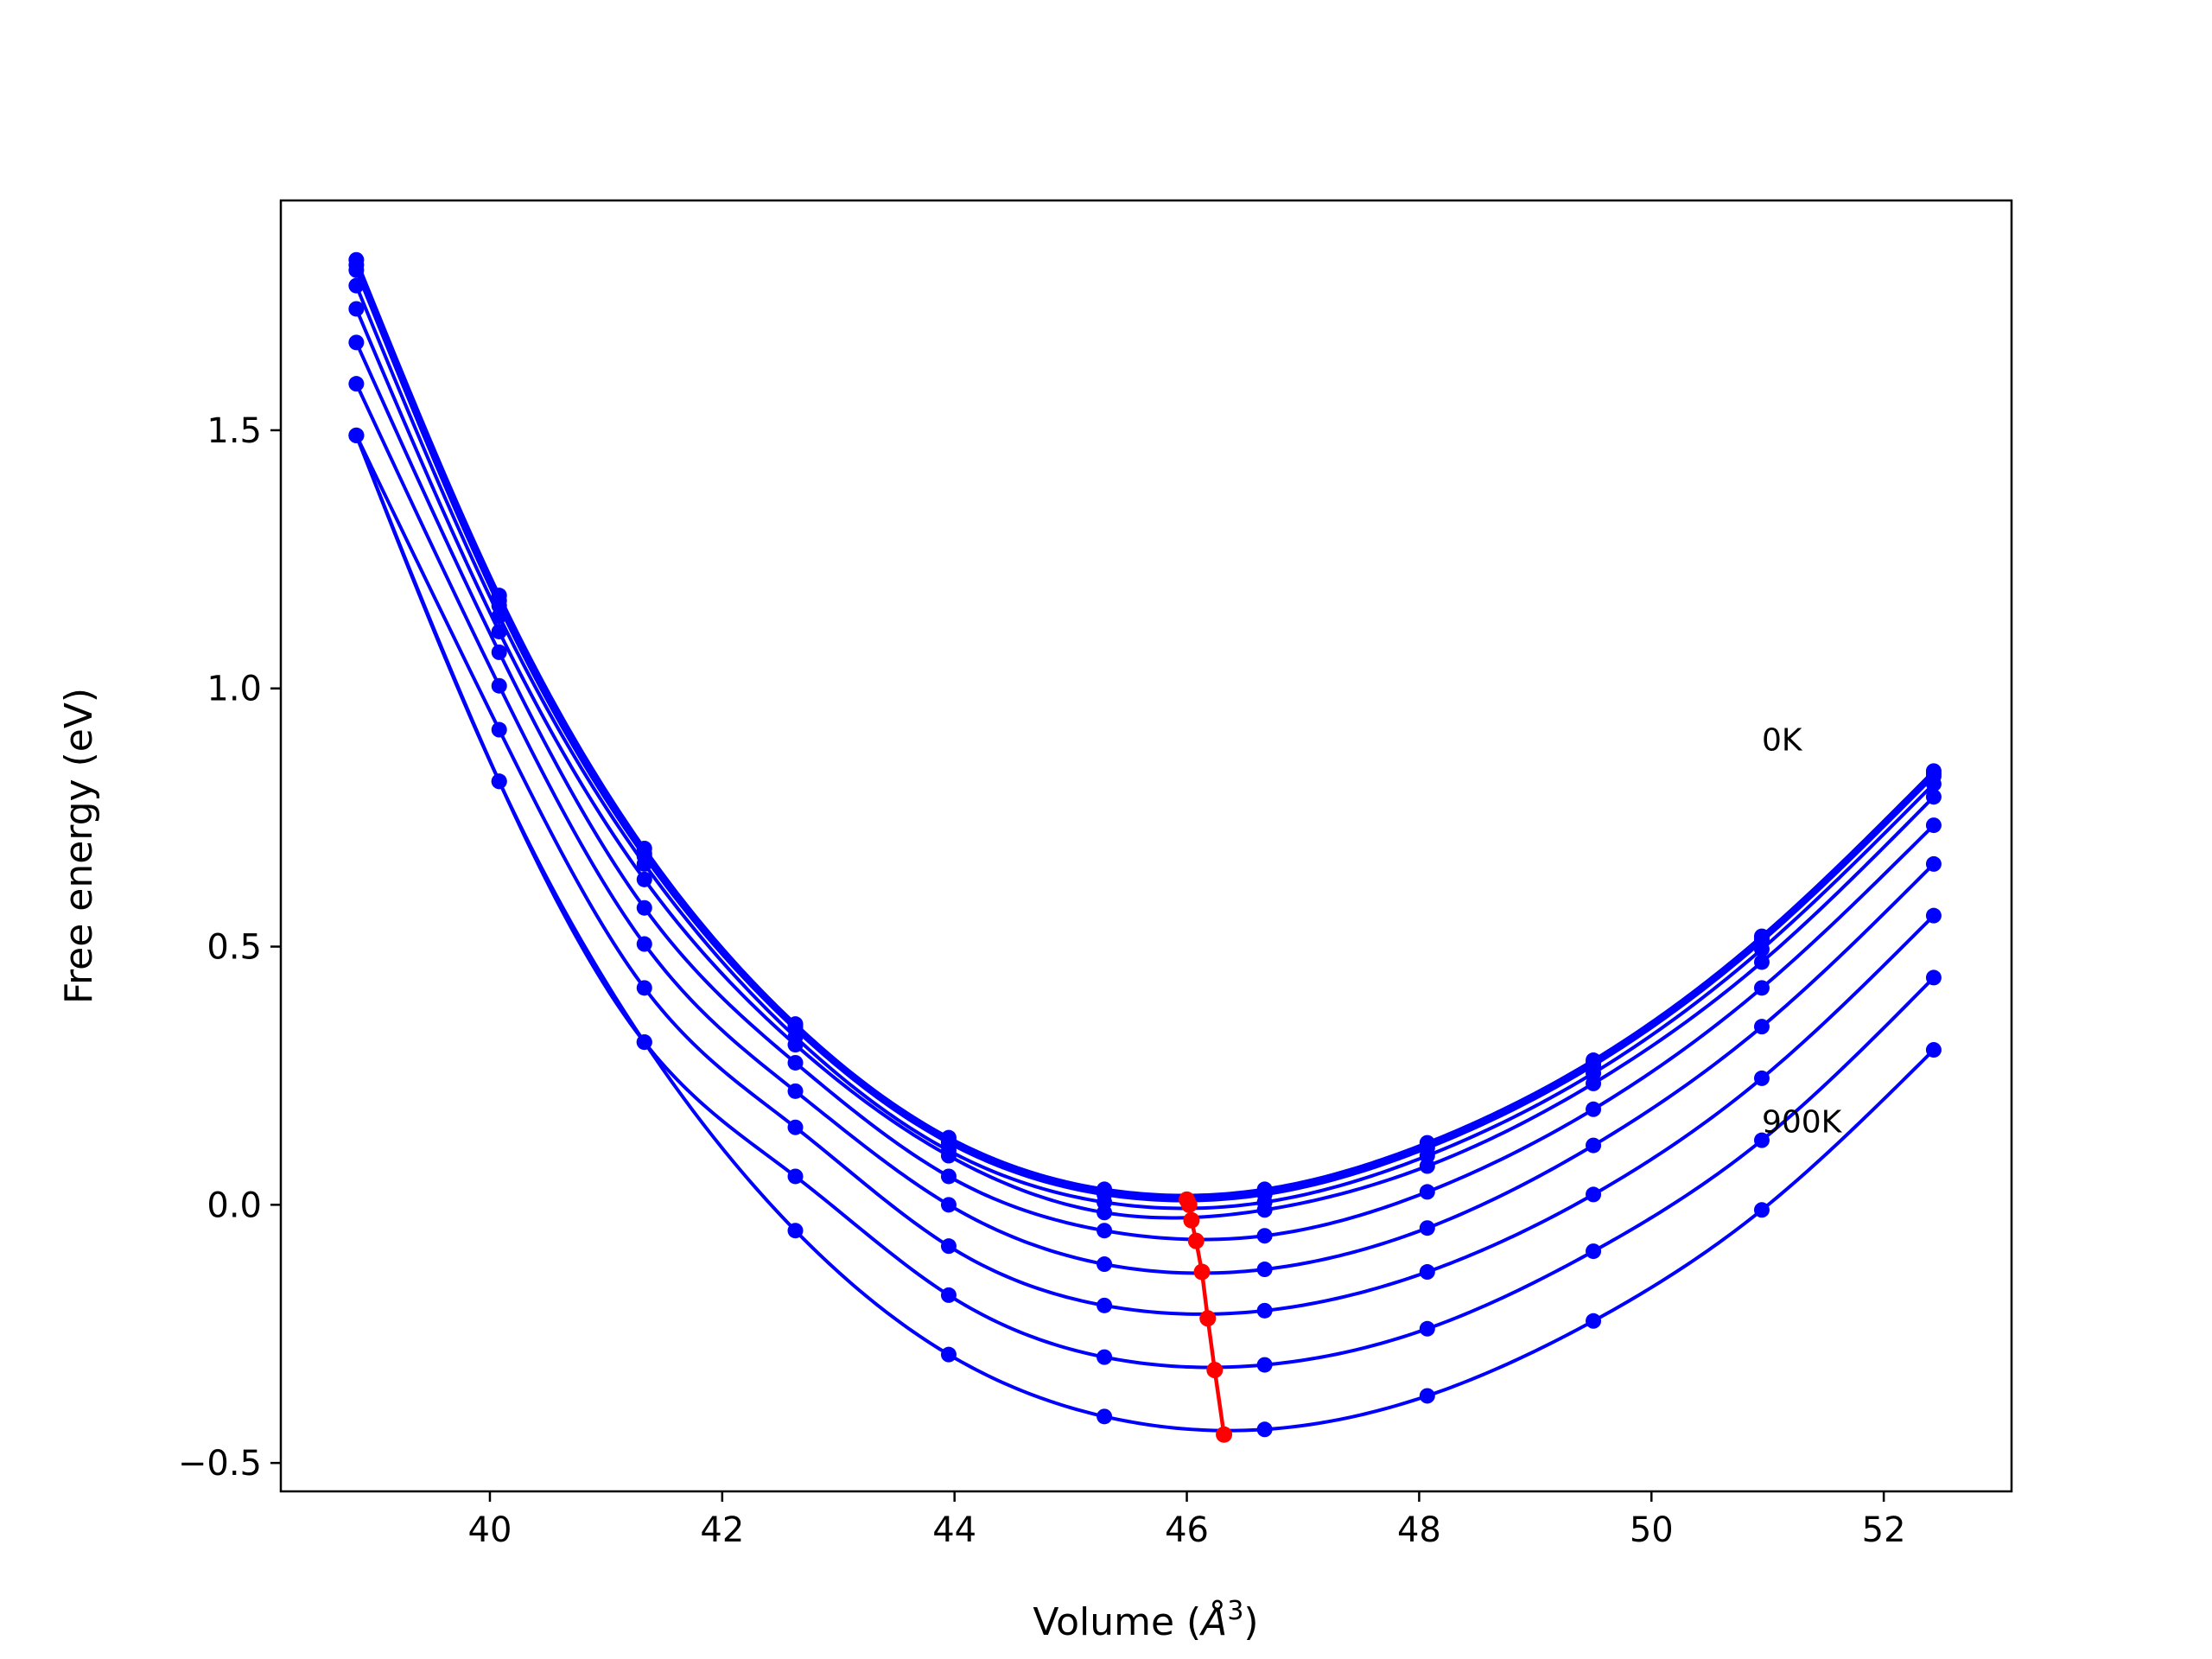 Image resolution: width=2212 pixels, height=1659 pixels. What do you see at coordinates (1187, 1520) in the screenshot?
I see `x-axis-ticks: 40 42 44 46 48 50 52` at bounding box center [1187, 1520].